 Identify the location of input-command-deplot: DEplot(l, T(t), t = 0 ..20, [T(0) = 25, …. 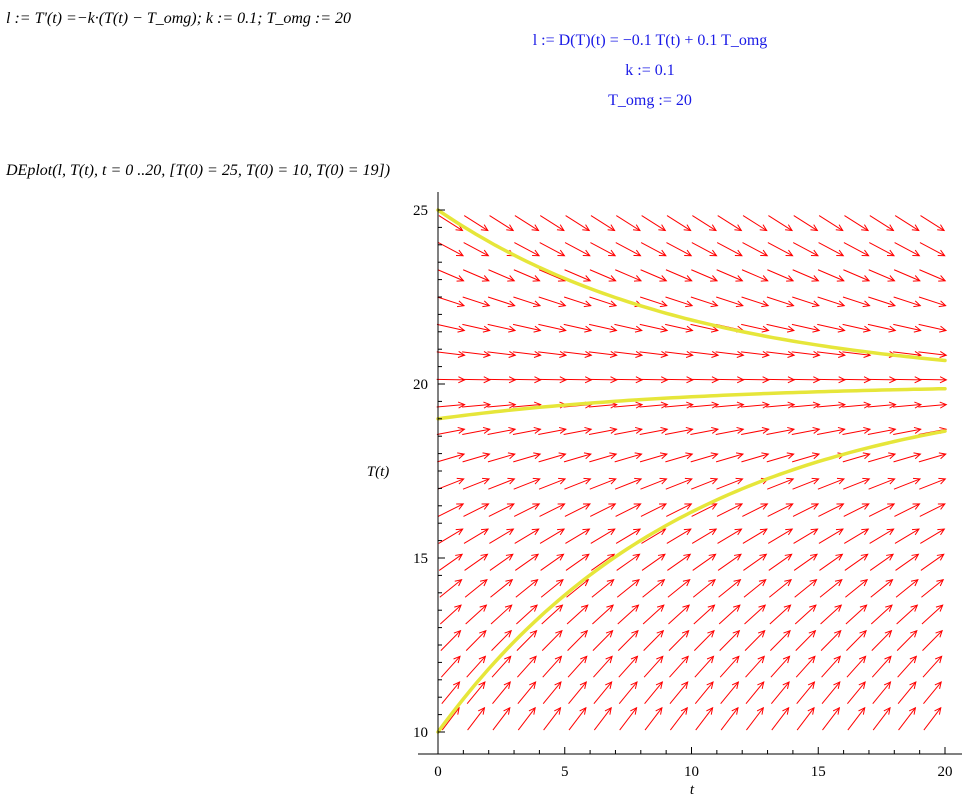
(198, 170).